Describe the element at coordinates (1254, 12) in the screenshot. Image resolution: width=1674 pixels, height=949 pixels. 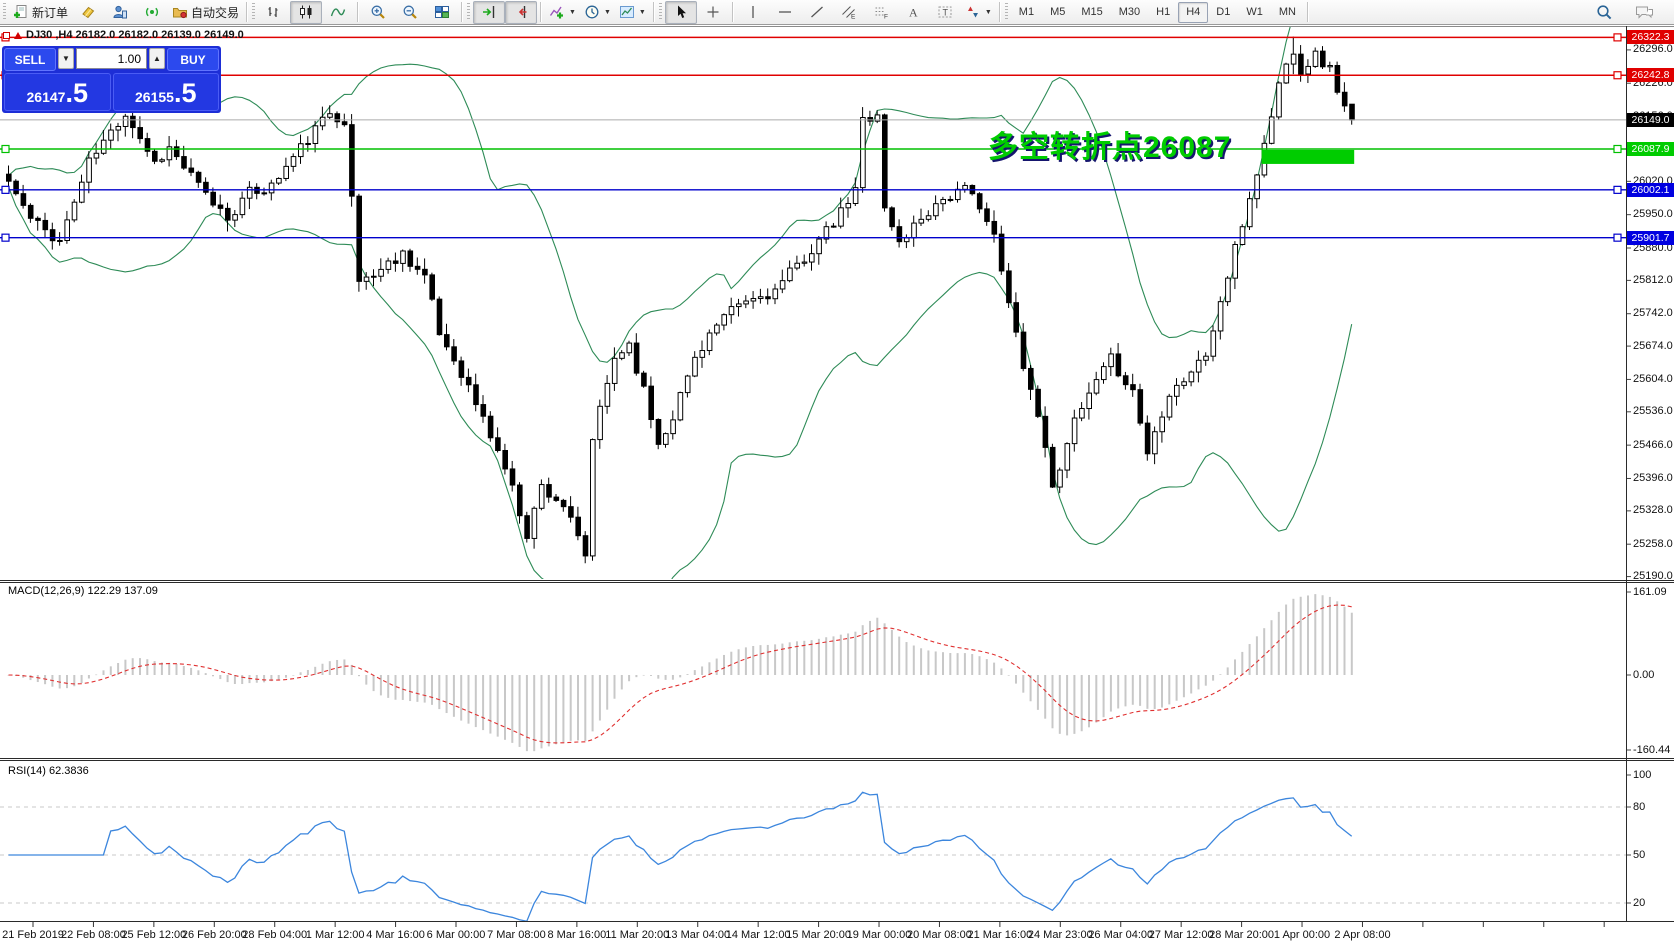
I see `timeframe-w1-button: W1` at that location.